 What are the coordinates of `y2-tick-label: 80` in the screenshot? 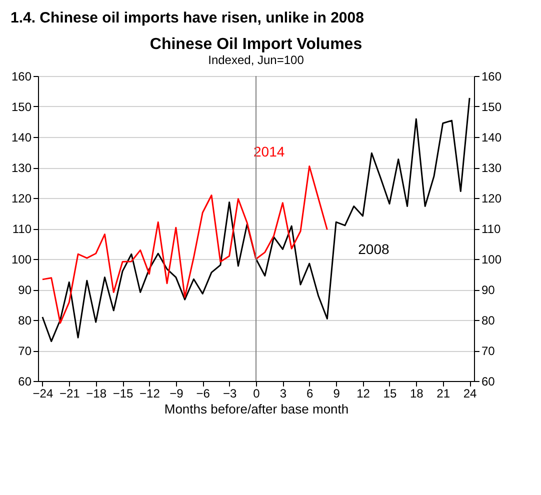 It's located at (489, 321).